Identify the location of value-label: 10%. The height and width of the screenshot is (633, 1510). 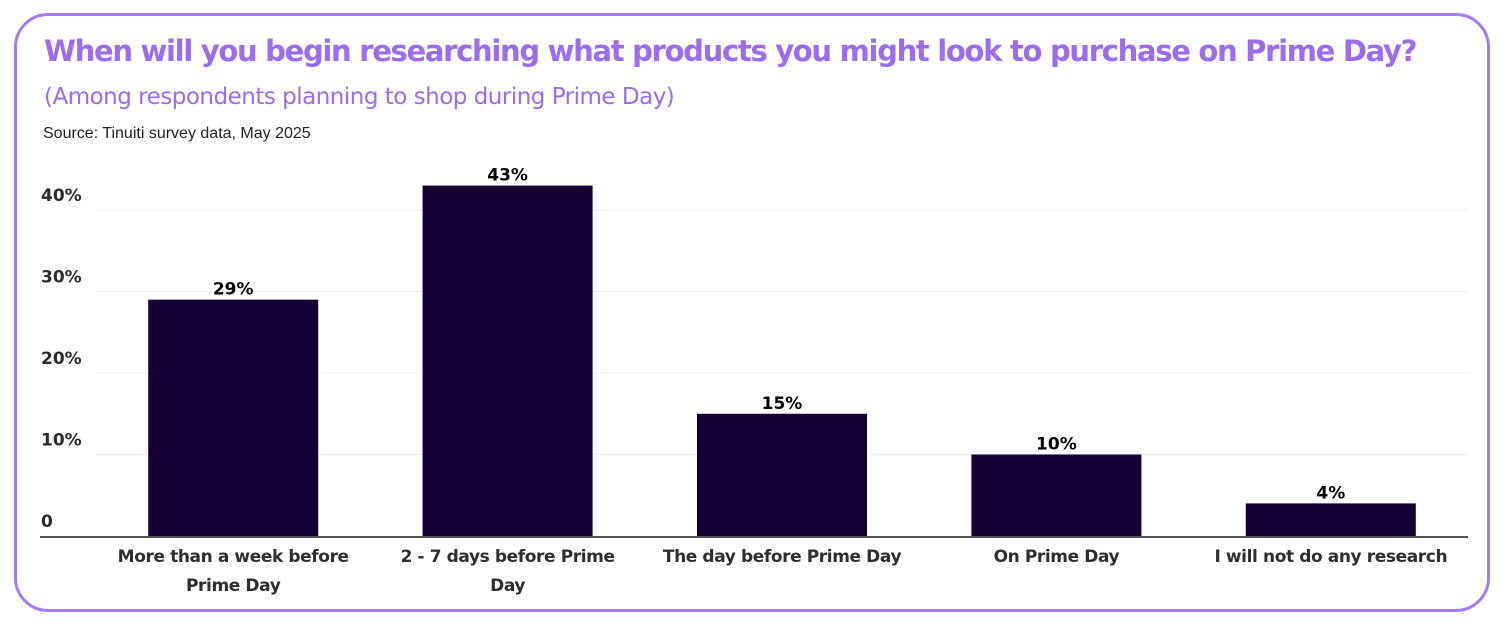
(1056, 445).